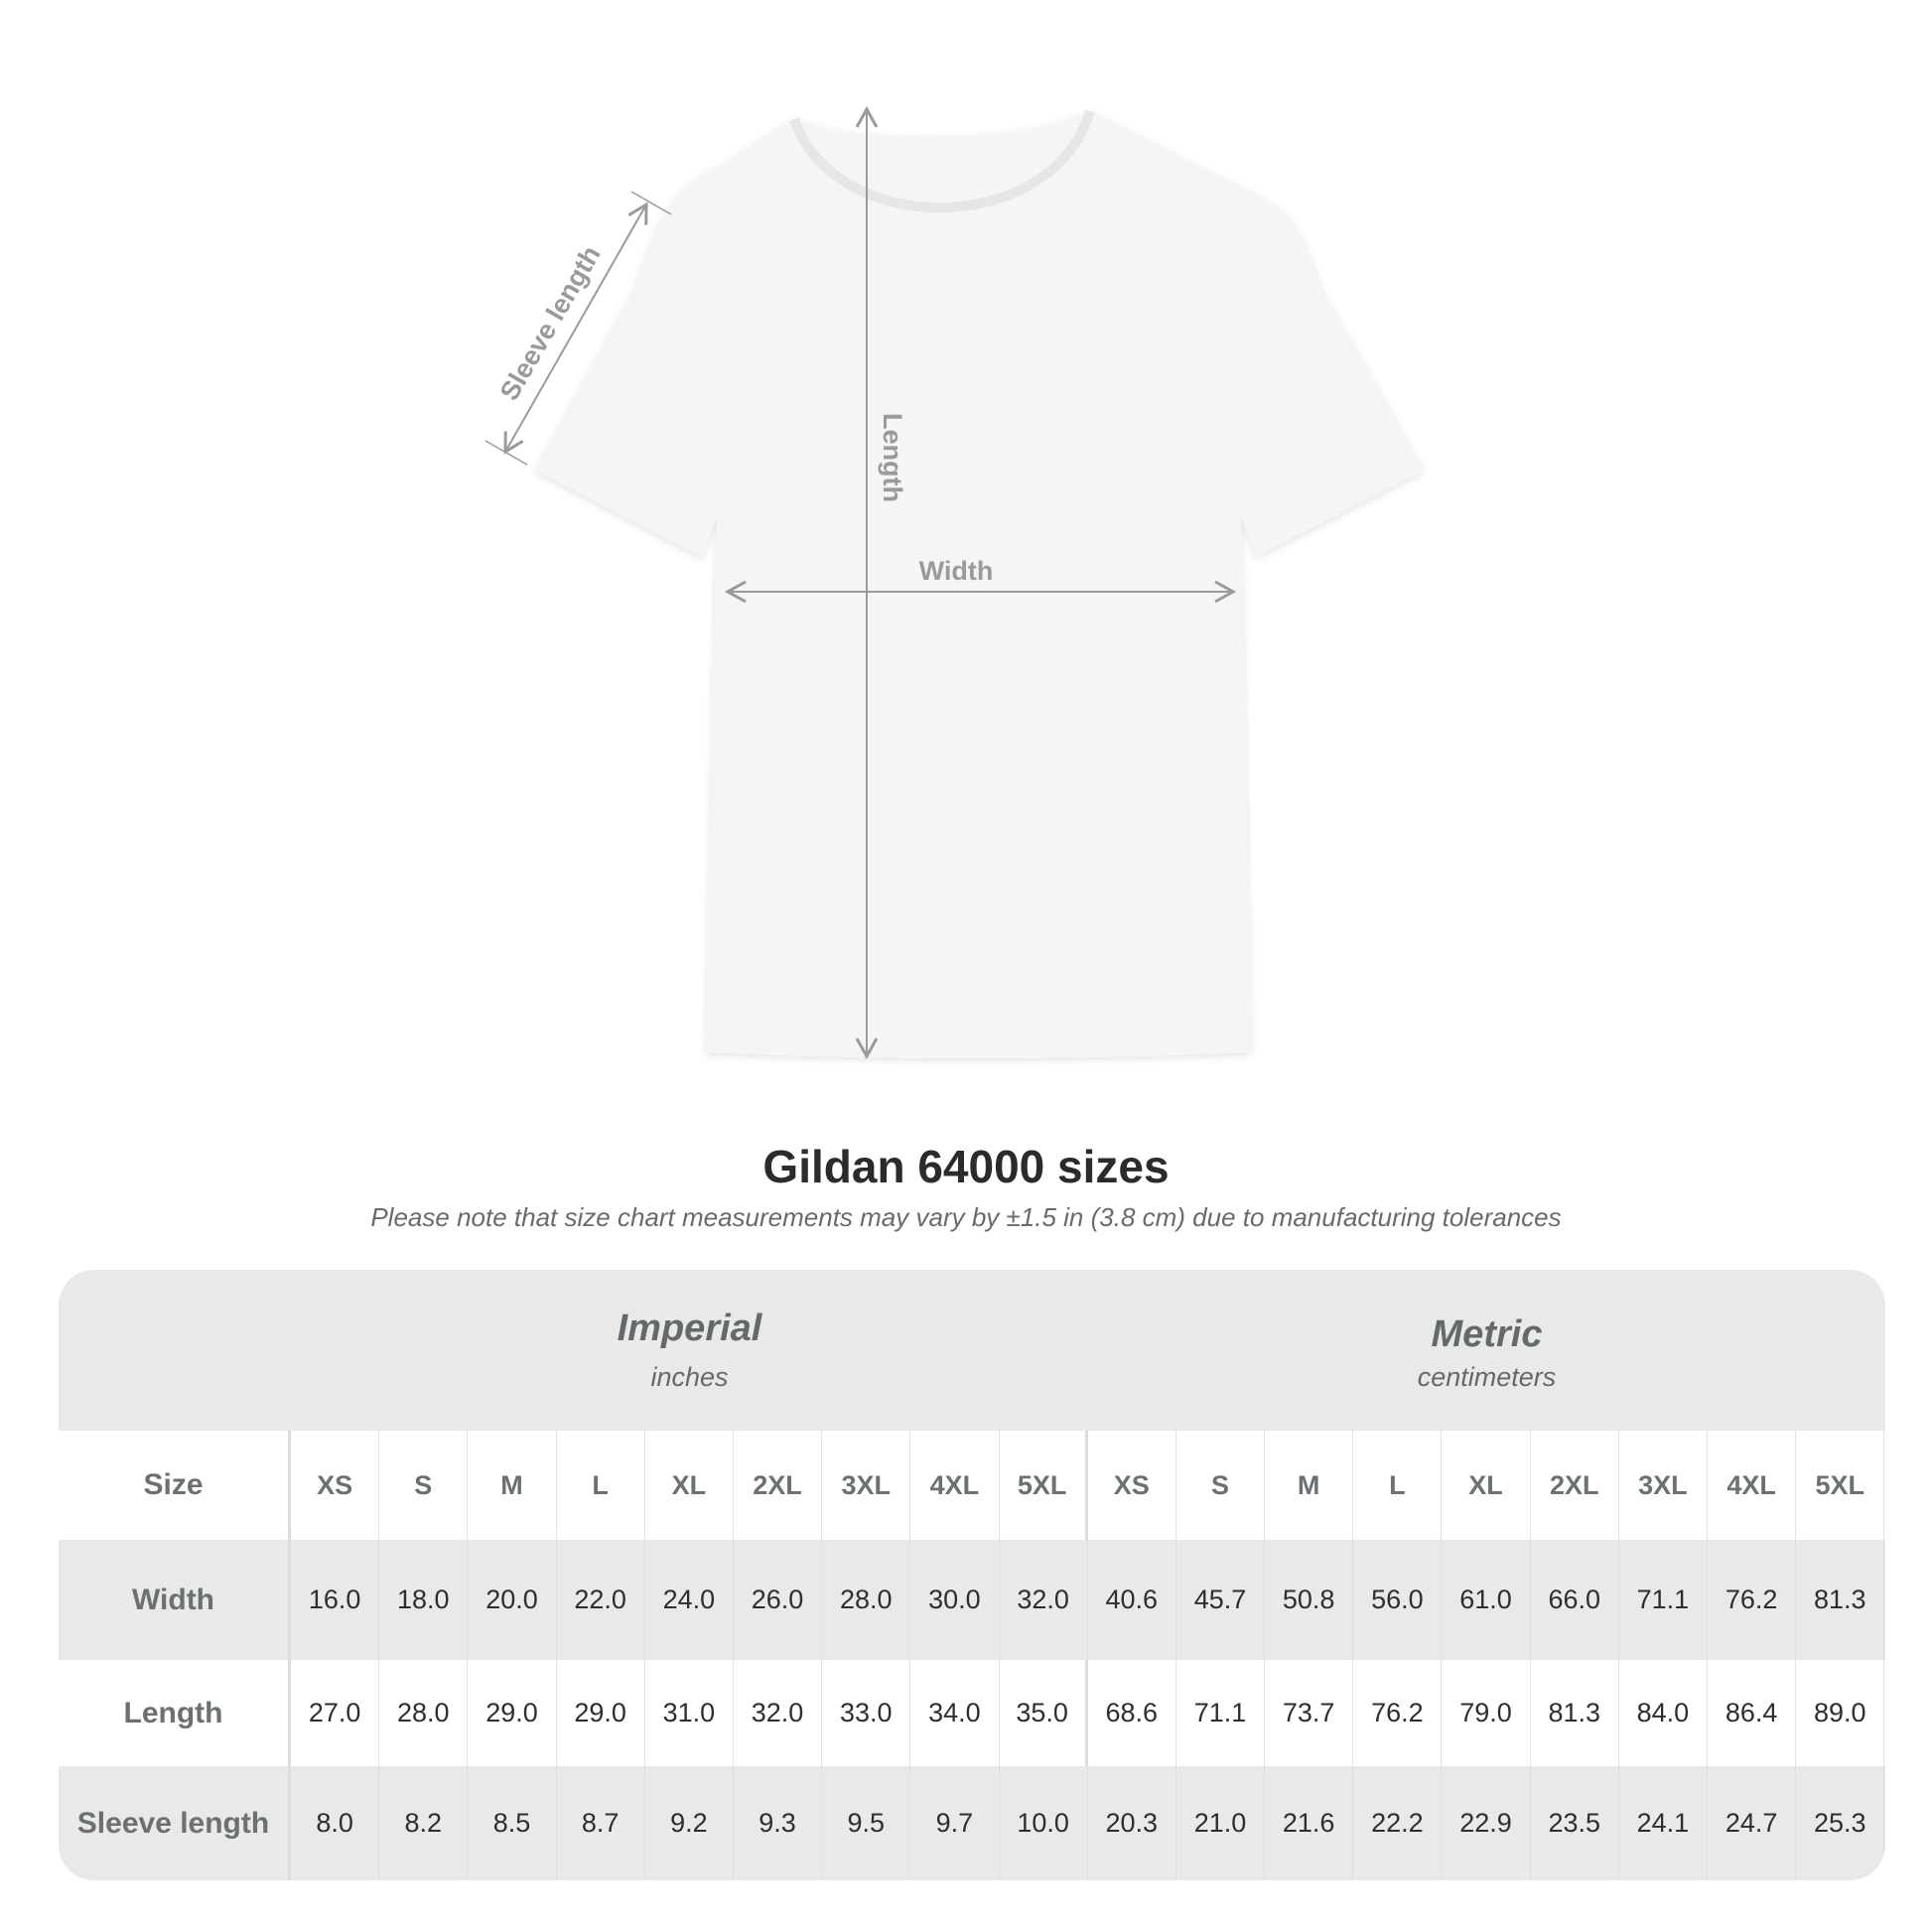  Describe the element at coordinates (866, 1486) in the screenshot. I see `size-imperial-3xl: 3XL` at that location.